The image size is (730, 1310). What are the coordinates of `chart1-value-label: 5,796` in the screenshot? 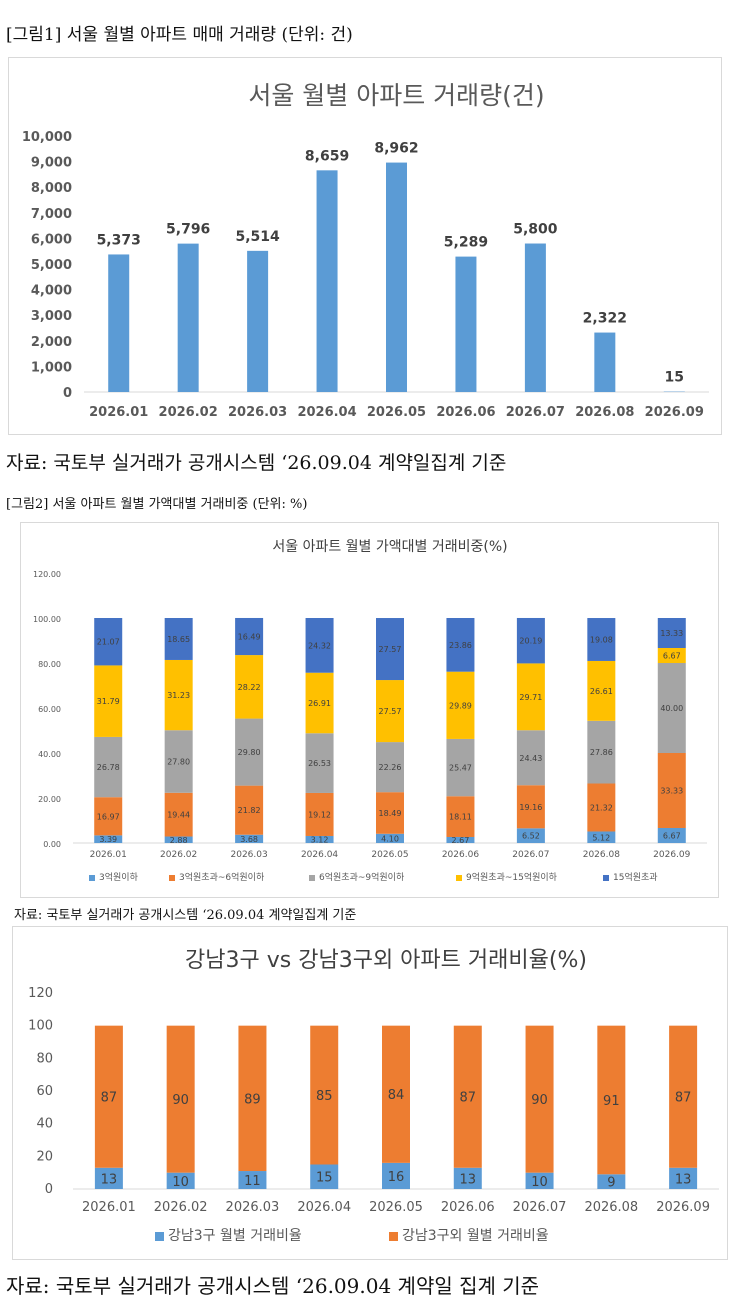 It's located at (188, 230).